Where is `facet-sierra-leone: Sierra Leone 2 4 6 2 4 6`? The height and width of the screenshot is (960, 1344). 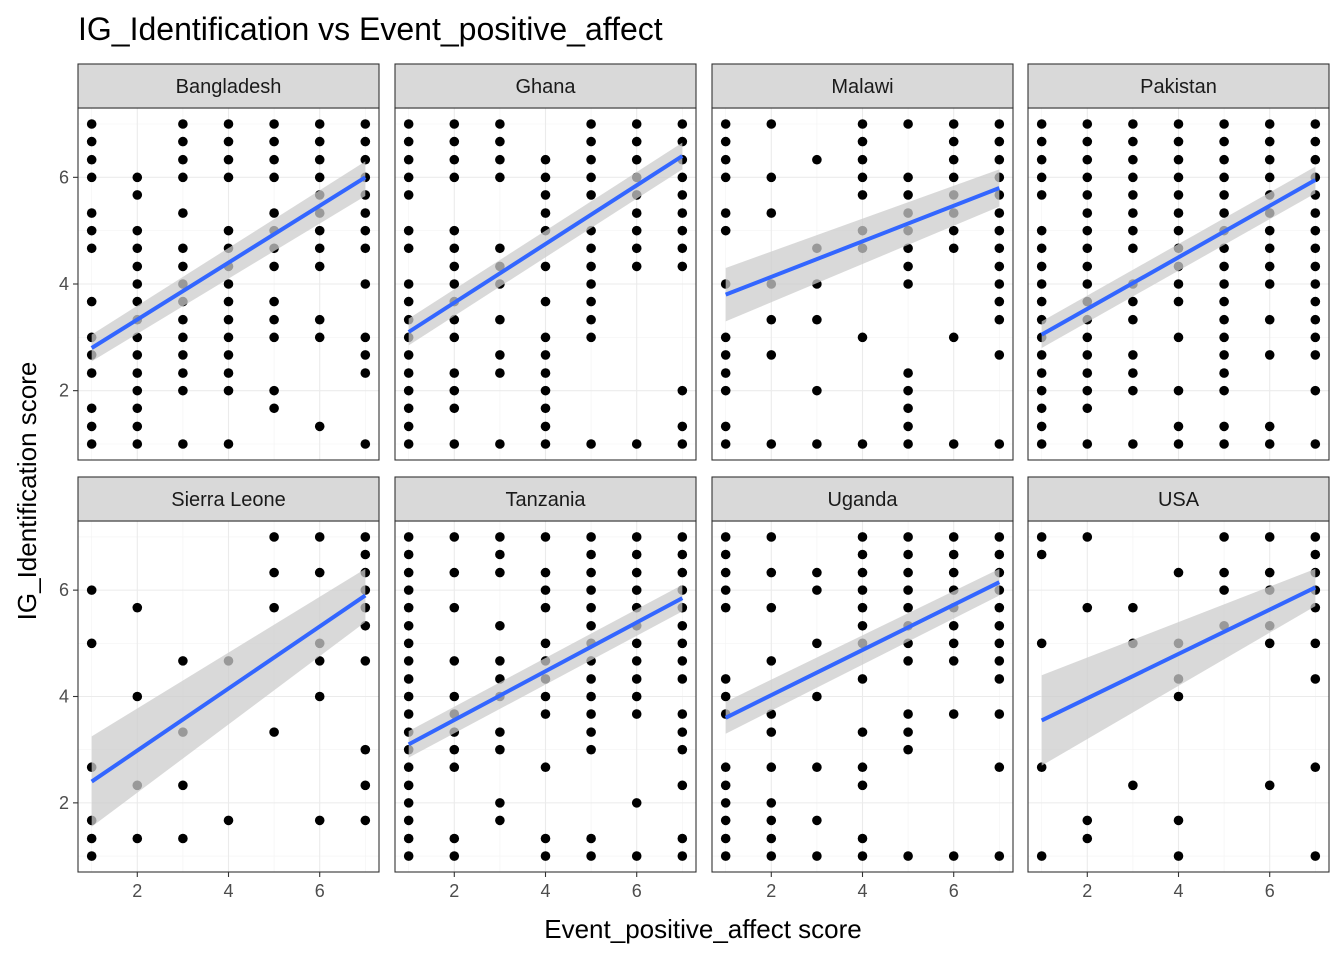 facet-sierra-leone: Sierra Leone 2 4 6 2 4 6 is located at coordinates (219, 688).